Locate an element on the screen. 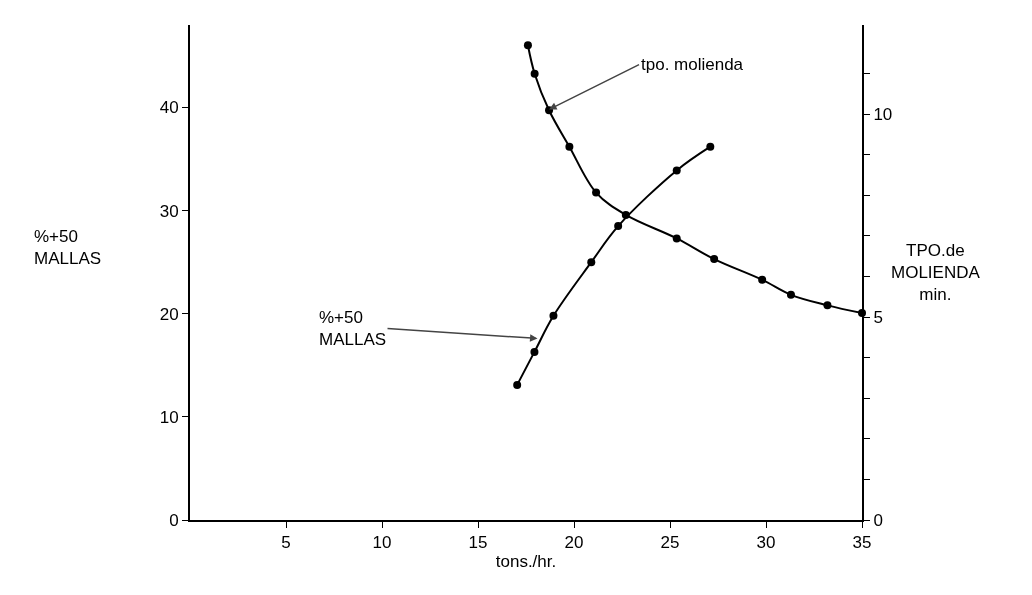 Image resolution: width=1032 pixels, height=595 pixels. x-tick-label: 15 is located at coordinates (478, 543).